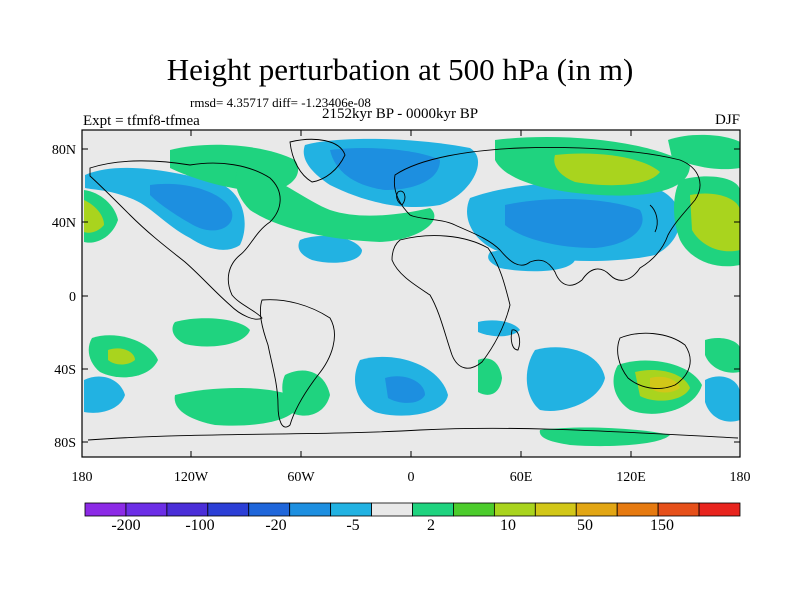 The image size is (800, 600). What do you see at coordinates (604, 437) in the screenshot?
I see `anomaly-pos-antarctic-band` at bounding box center [604, 437].